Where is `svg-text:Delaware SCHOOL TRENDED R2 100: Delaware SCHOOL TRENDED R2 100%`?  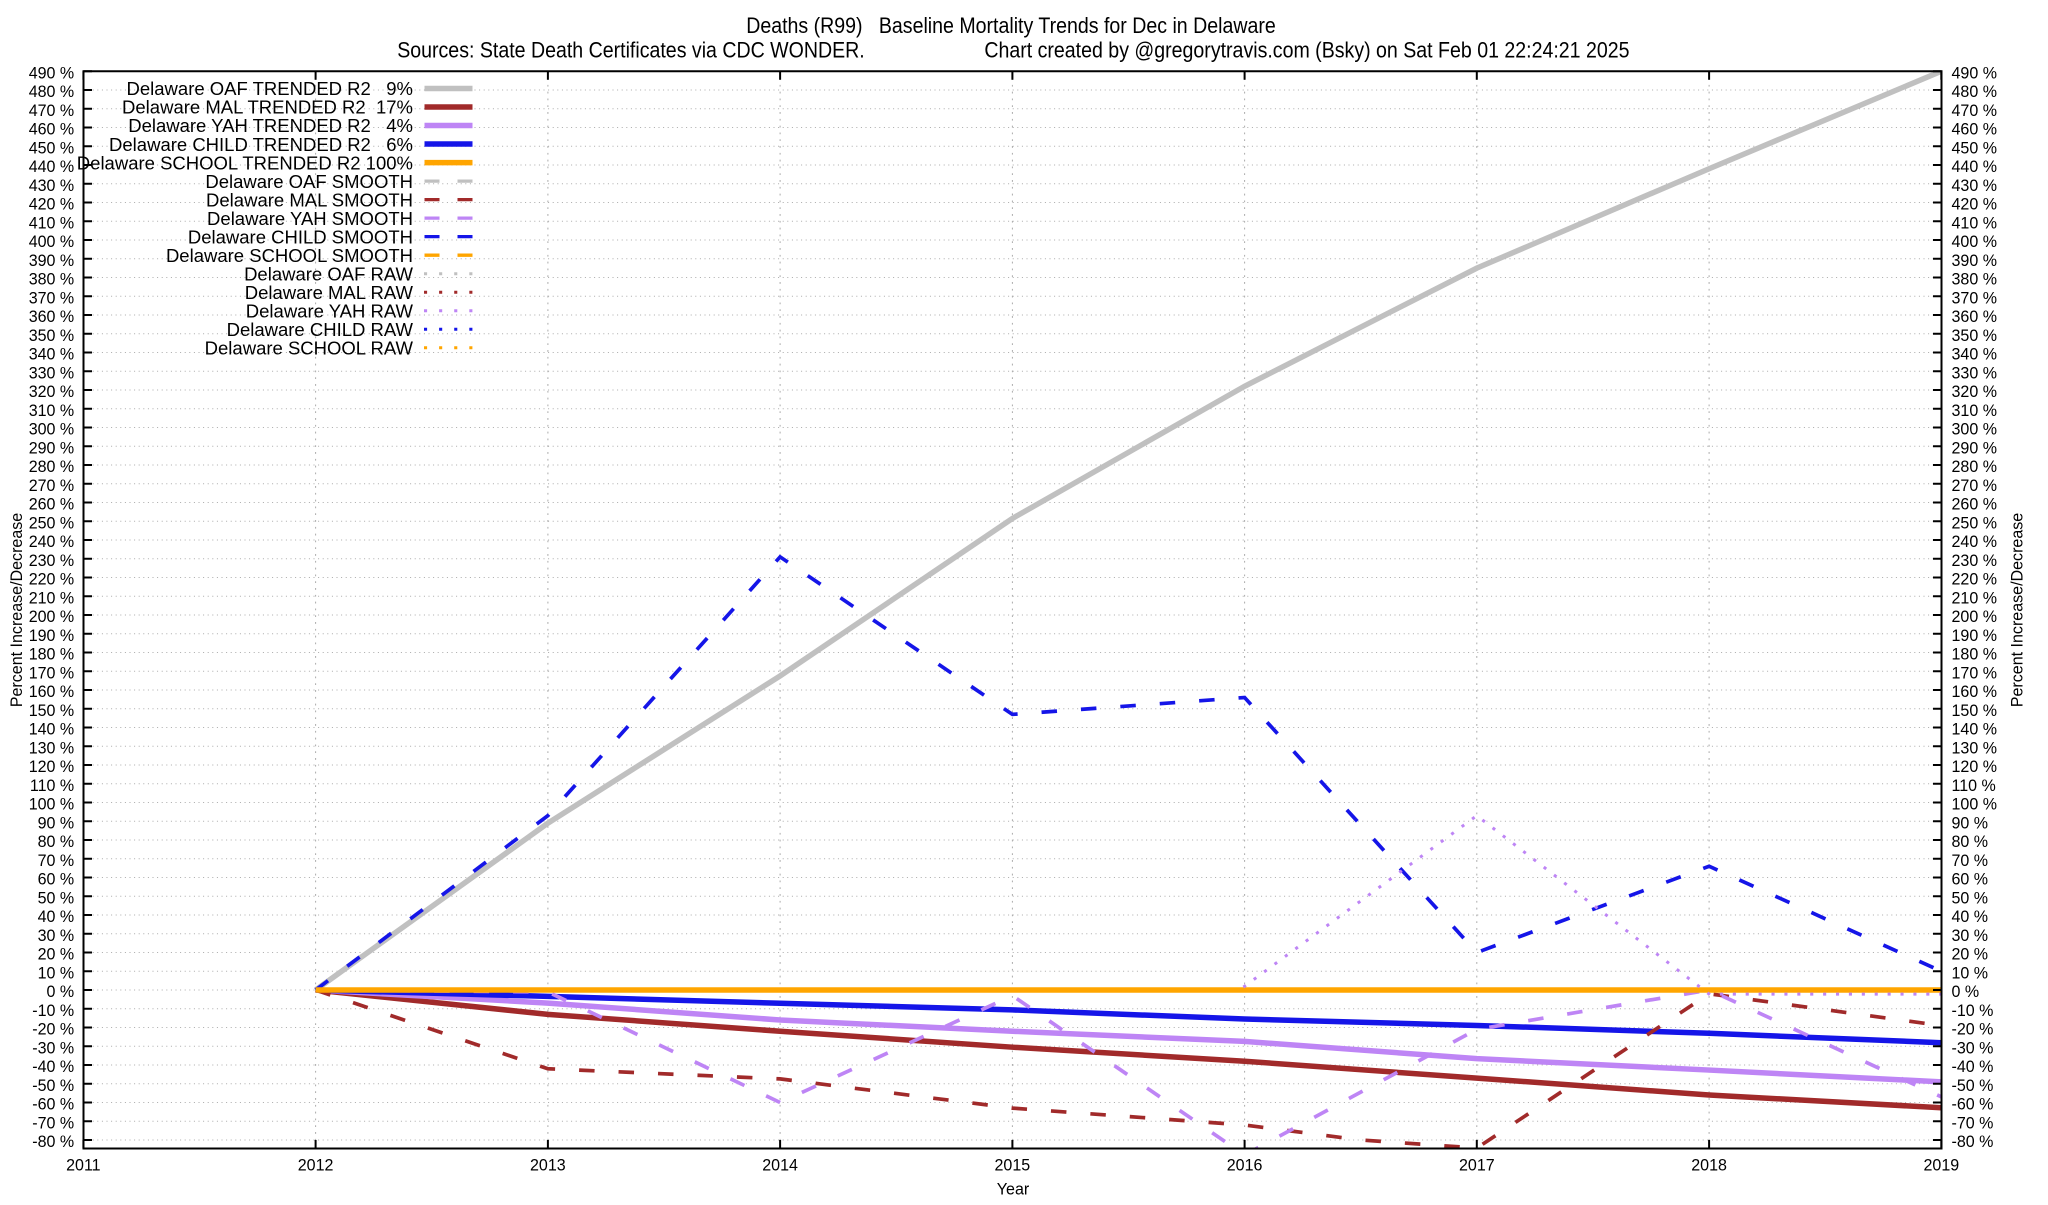
svg-text:Delaware SCHOOL TRENDED R2 100: Delaware SCHOOL TRENDED R2 100% is located at coordinates (245, 162).